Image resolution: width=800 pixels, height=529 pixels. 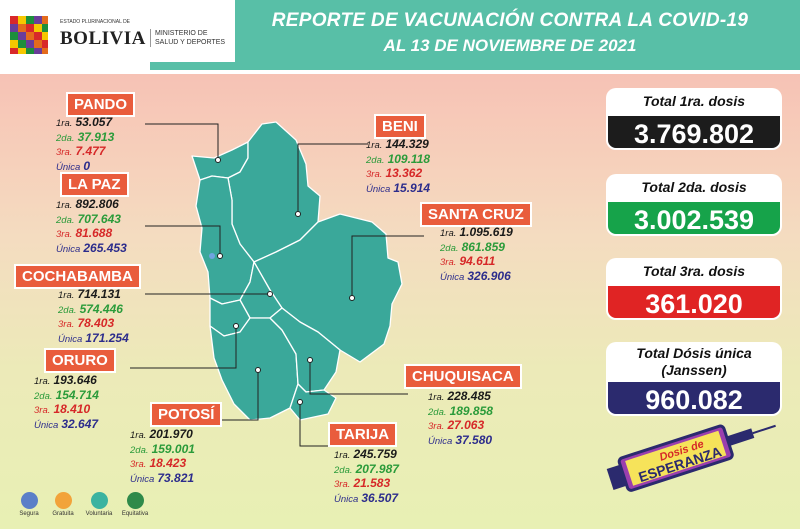 What do you see at coordinates (29, 35) in the screenshot?
I see `bolivia-emblem-icon` at bounding box center [29, 35].